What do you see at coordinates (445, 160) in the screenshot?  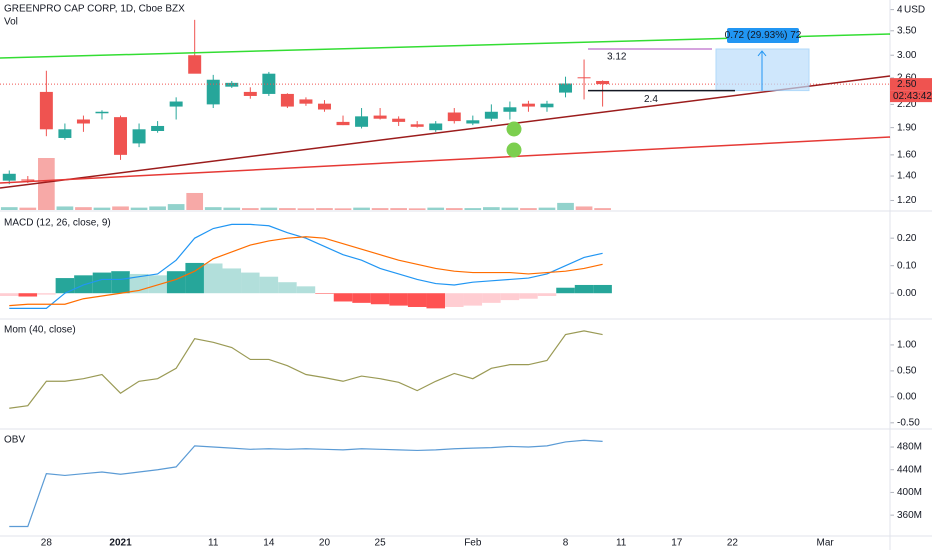 I see `trend-line` at bounding box center [445, 160].